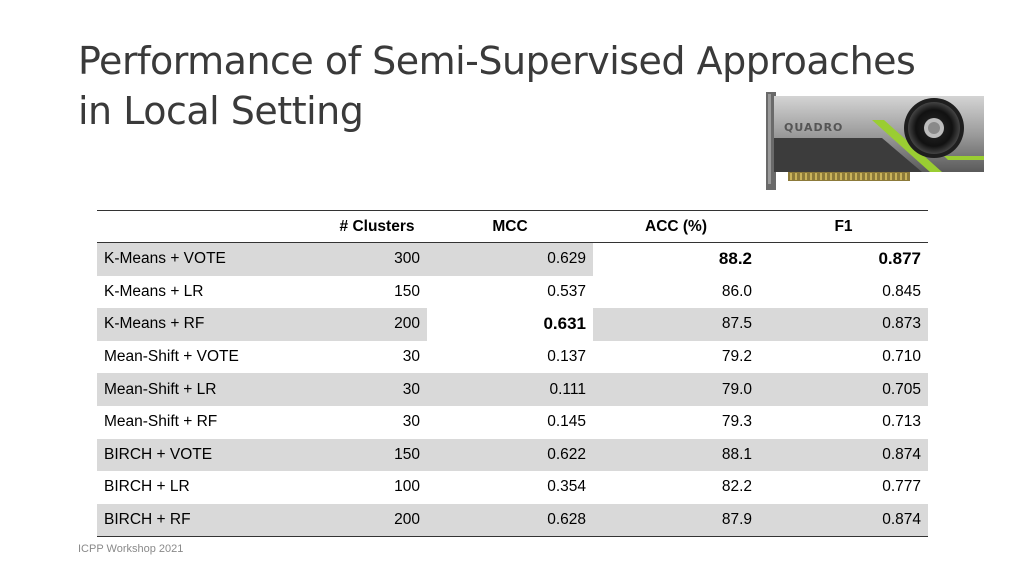  Describe the element at coordinates (212, 455) in the screenshot. I see `method-cell: BIRCH + VOTE` at that location.